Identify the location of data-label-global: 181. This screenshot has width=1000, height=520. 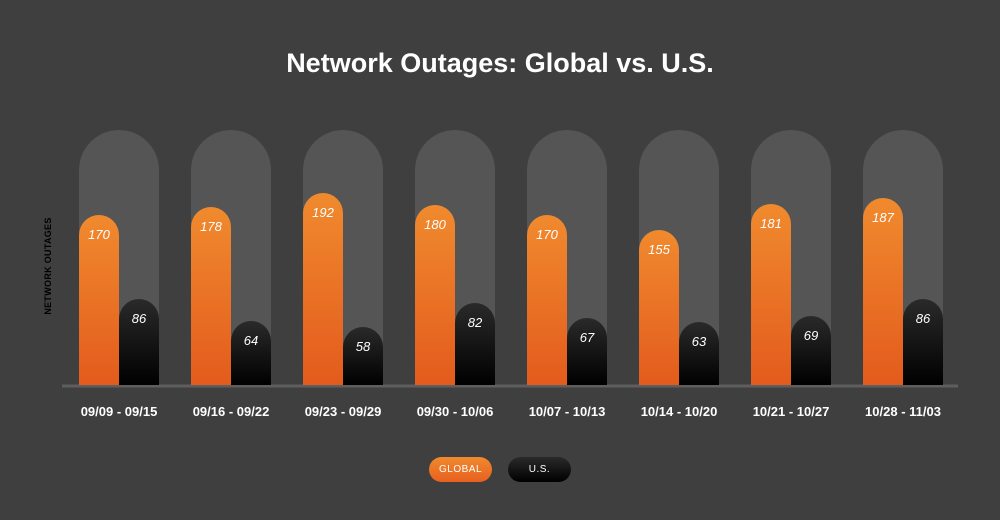
(771, 223).